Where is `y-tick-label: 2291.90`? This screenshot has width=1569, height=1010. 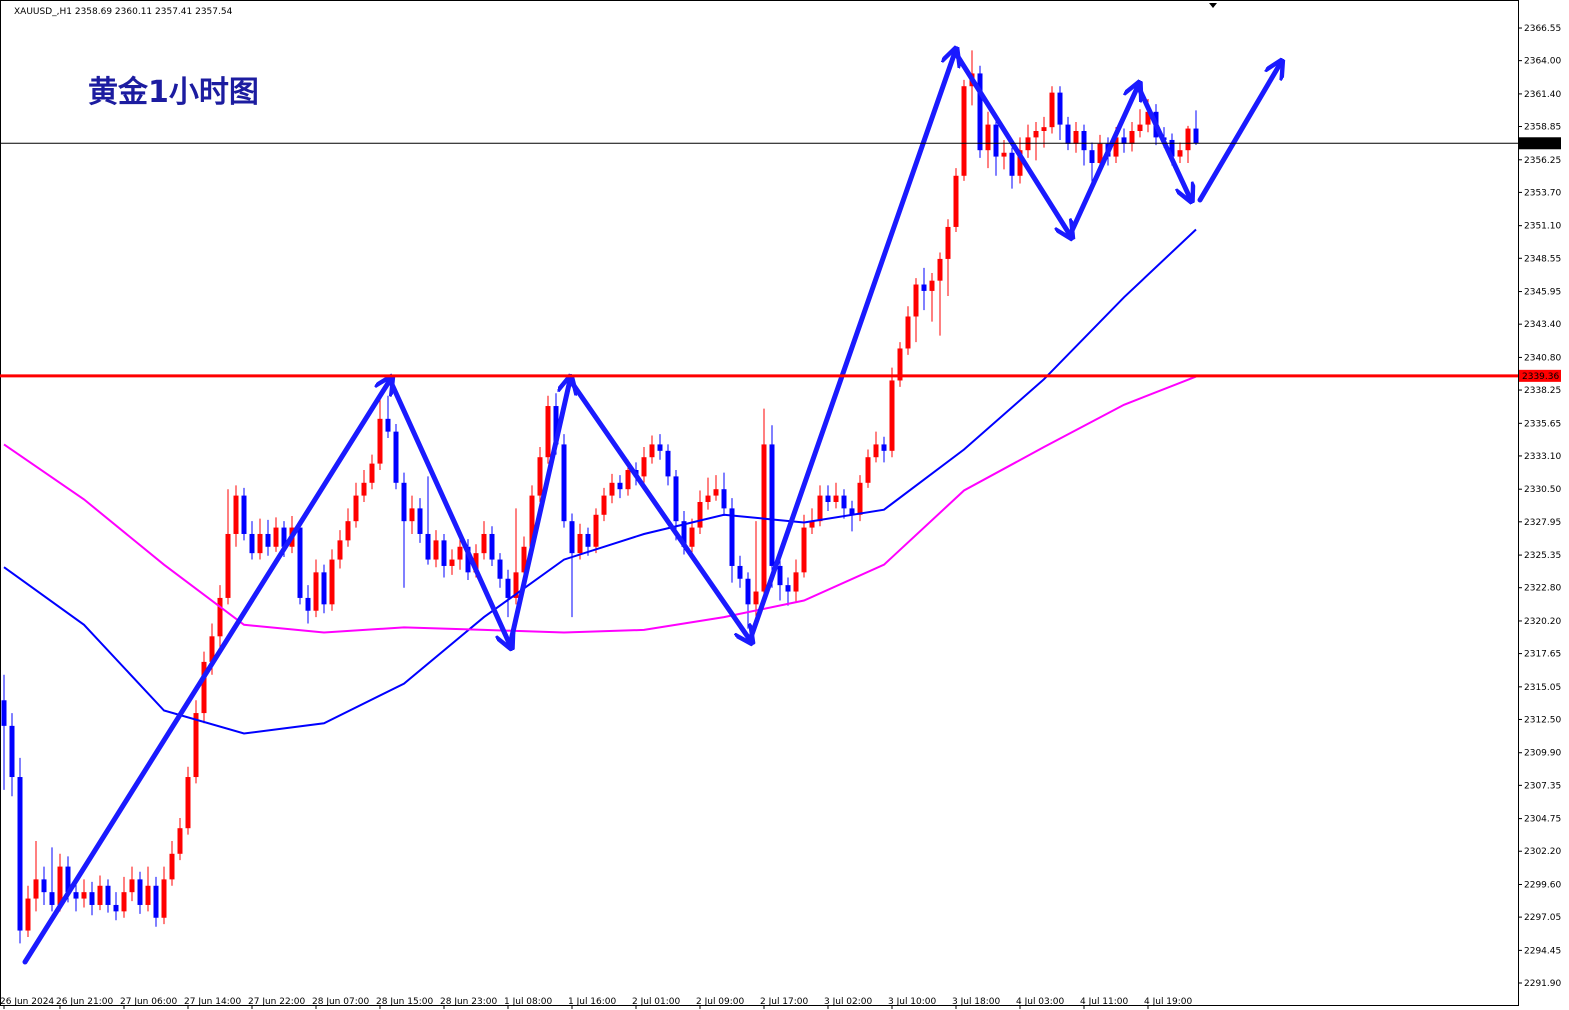
y-tick-label: 2291.90 is located at coordinates (1542, 984).